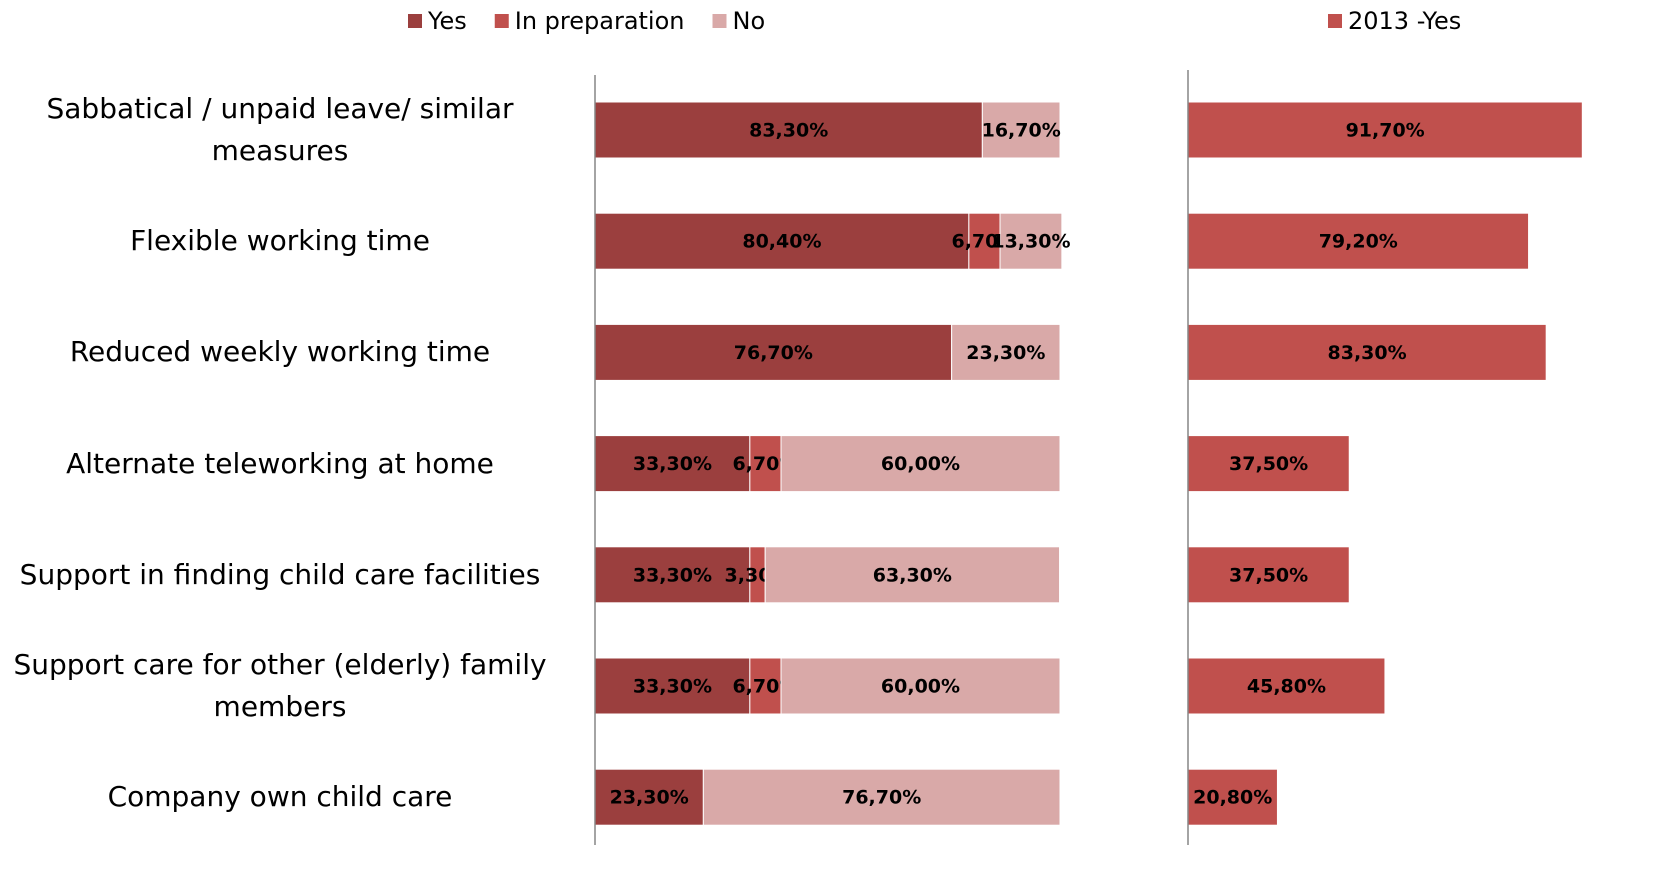  I want to click on data-label: 63,30%, so click(912, 575).